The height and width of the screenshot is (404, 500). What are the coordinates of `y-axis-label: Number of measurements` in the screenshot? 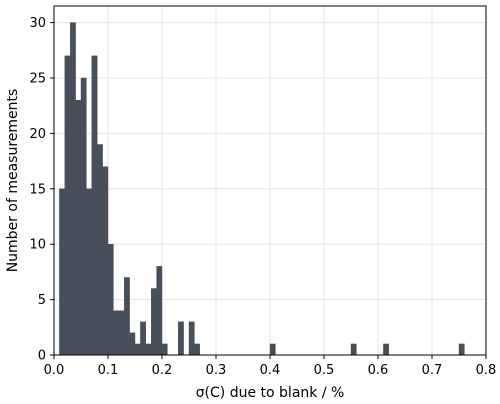 It's located at (13, 181).